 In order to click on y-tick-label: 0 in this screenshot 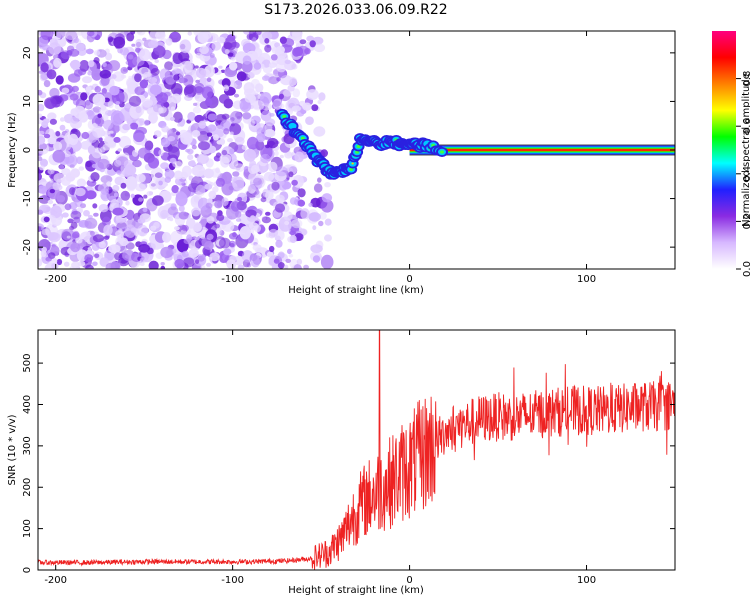, I will do `click(27, 150)`.